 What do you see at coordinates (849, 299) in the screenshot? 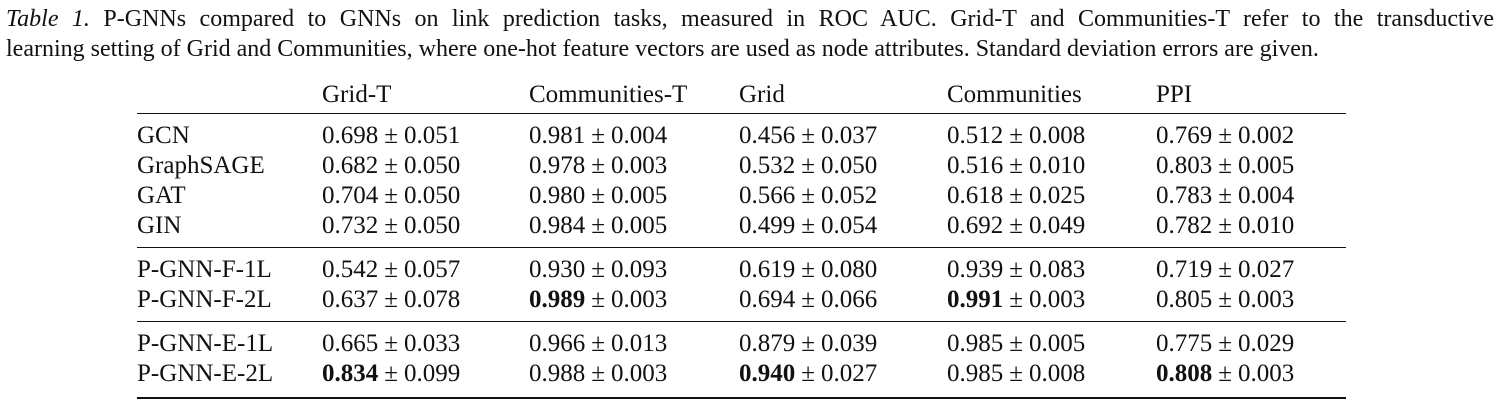
I see `std-value: 0.066` at bounding box center [849, 299].